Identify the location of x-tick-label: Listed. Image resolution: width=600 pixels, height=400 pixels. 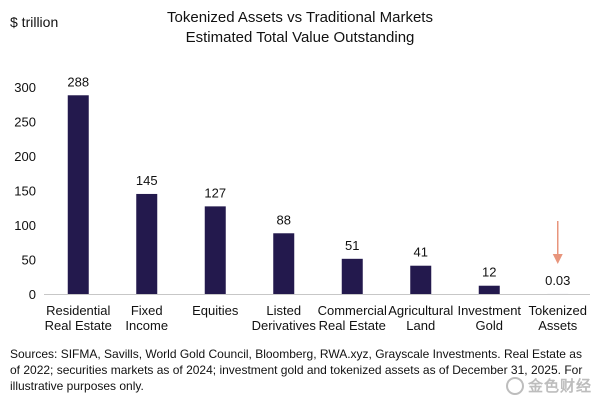
(283, 310).